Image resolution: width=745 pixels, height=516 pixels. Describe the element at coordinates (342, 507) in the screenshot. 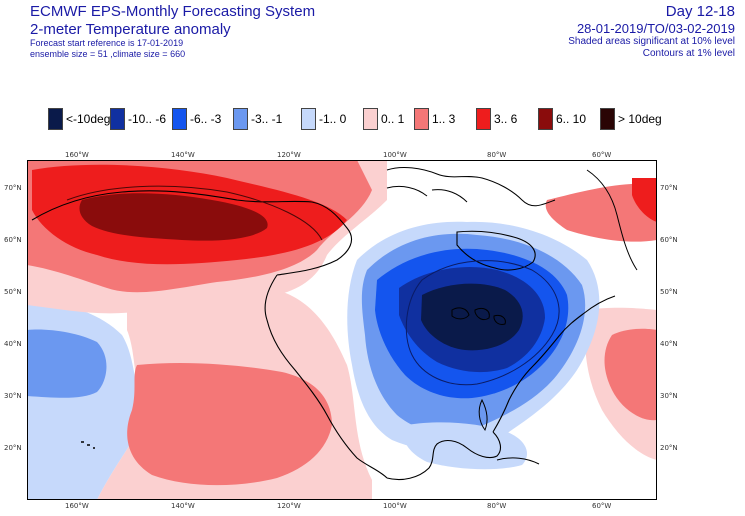

I see `lon-labels-bottom: 160°W 140°W 120°W 100°W 80°W 60°W` at that location.